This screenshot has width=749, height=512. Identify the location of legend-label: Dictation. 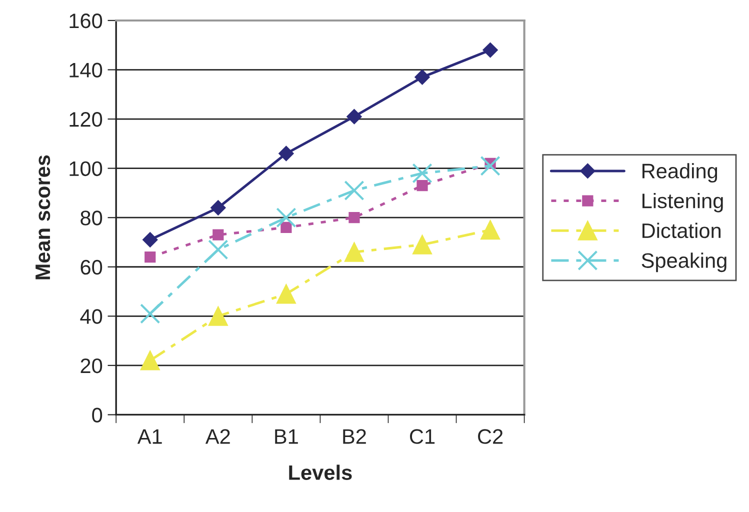
(681, 230).